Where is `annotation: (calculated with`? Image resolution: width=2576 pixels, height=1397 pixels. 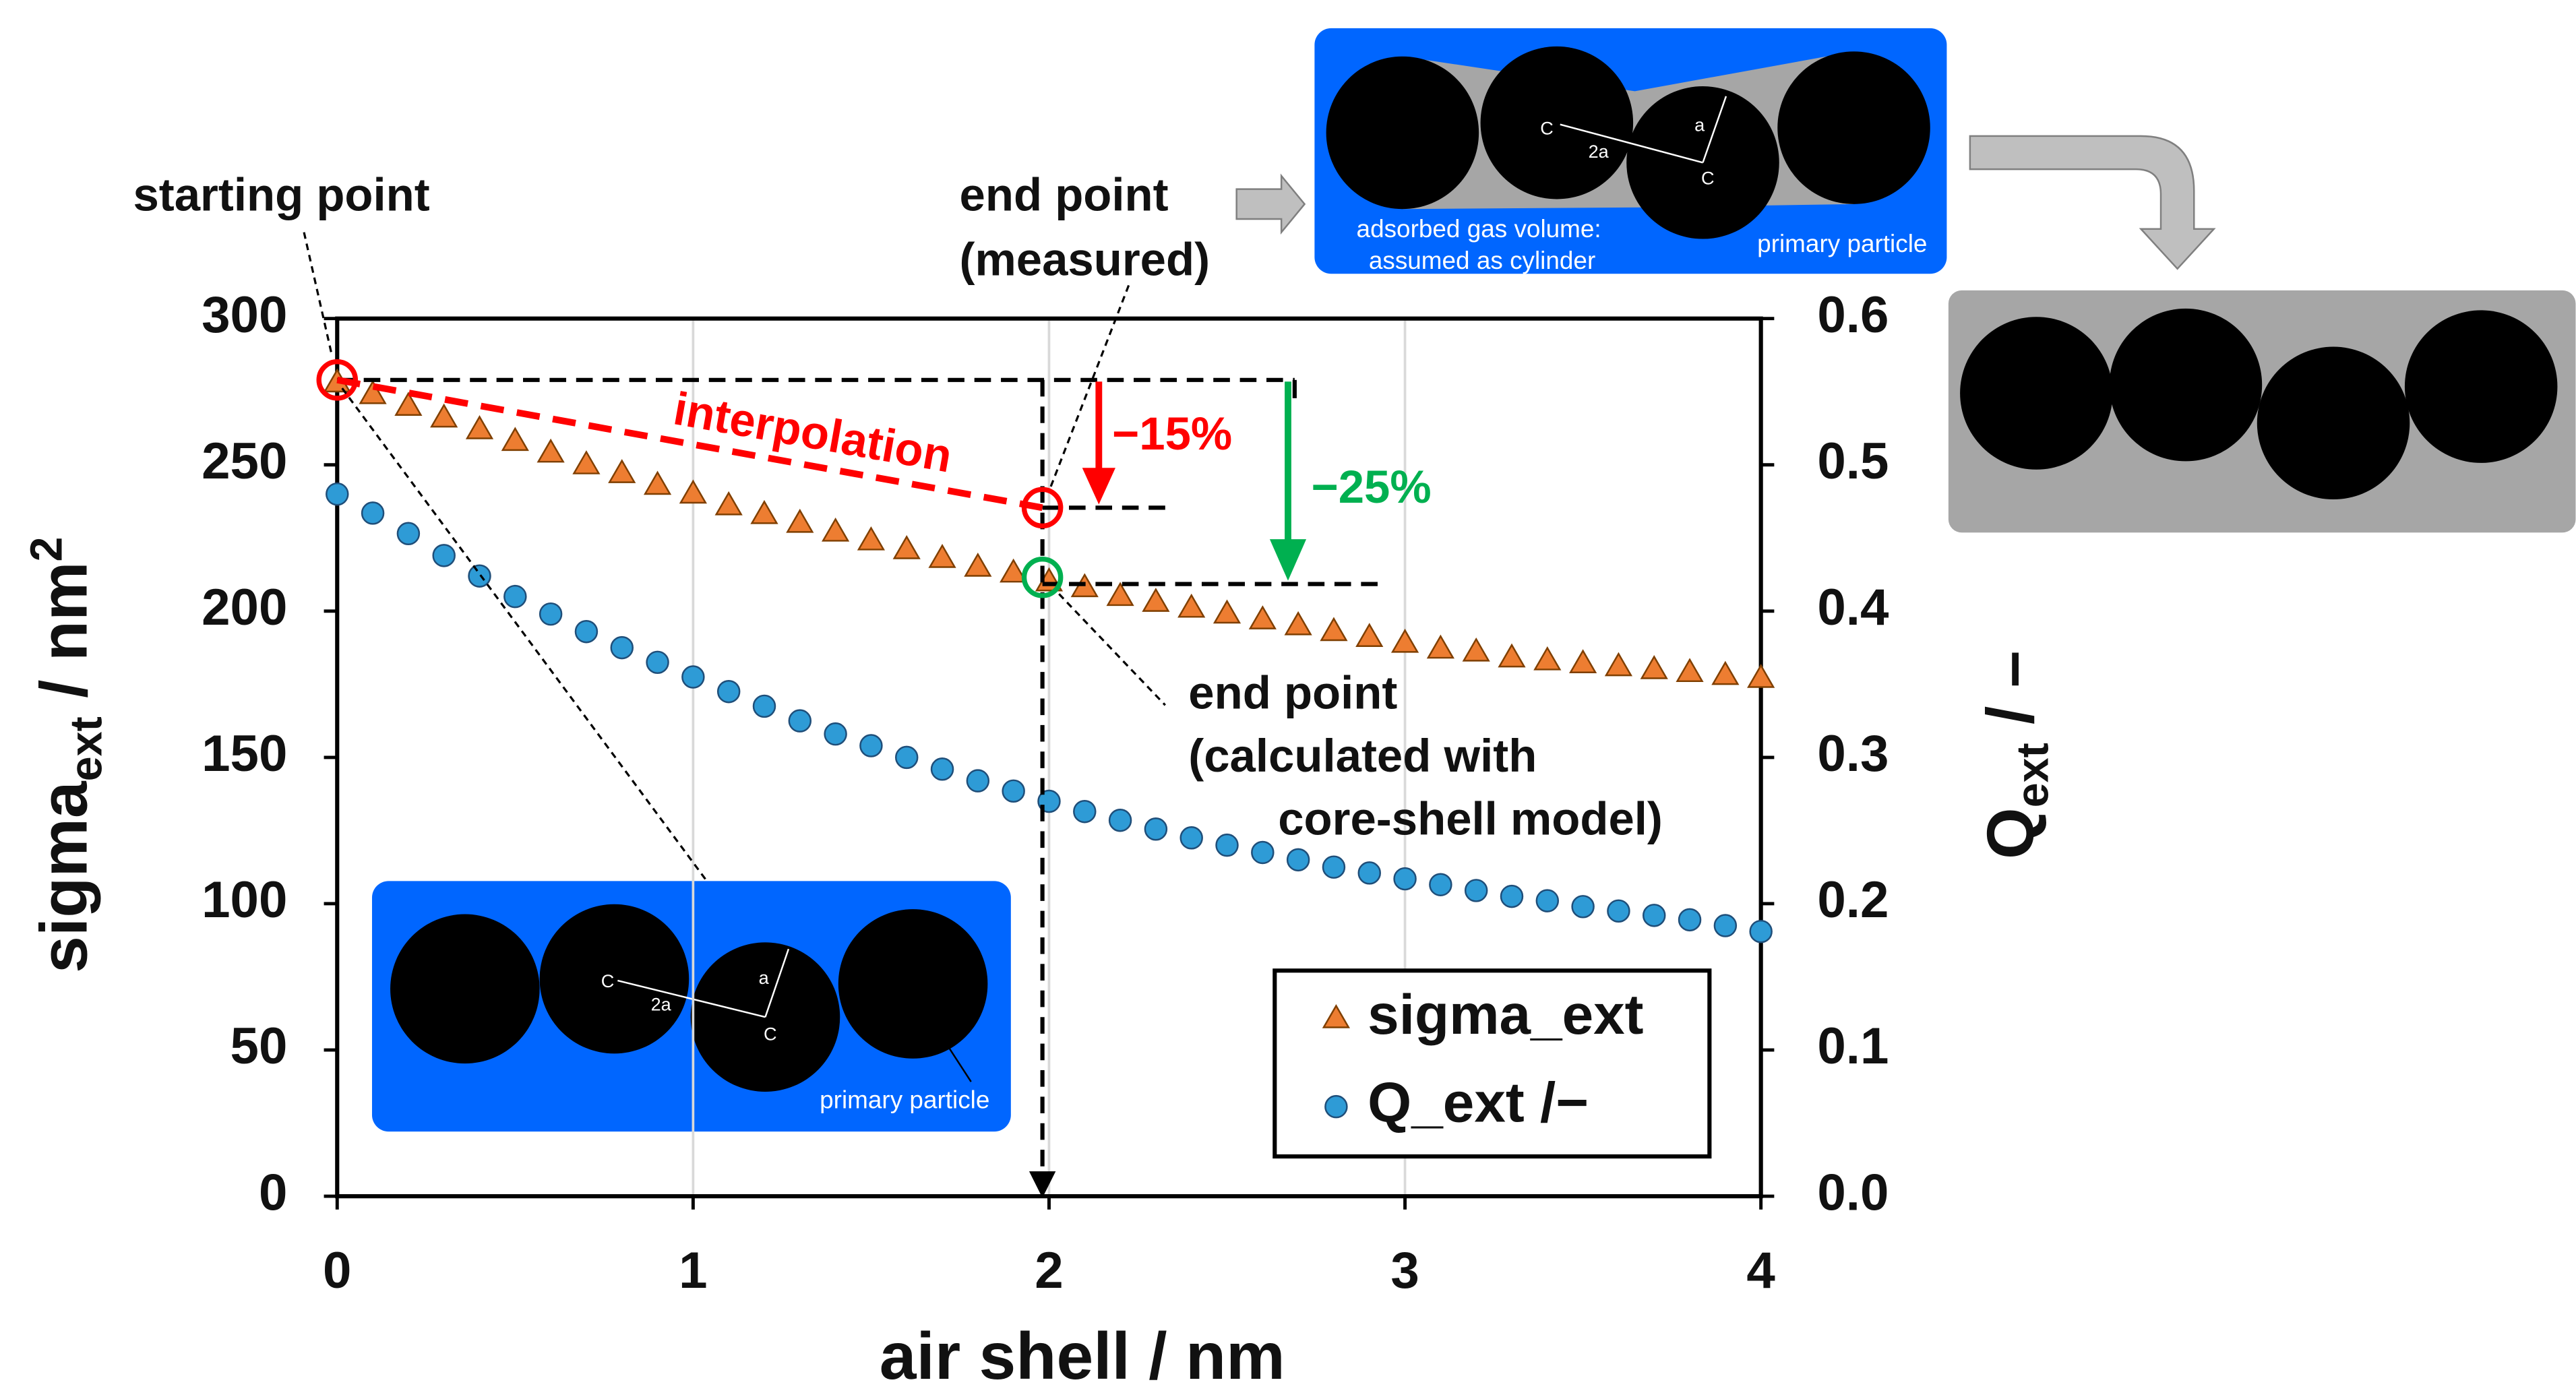
annotation: (calculated with is located at coordinates (1362, 756).